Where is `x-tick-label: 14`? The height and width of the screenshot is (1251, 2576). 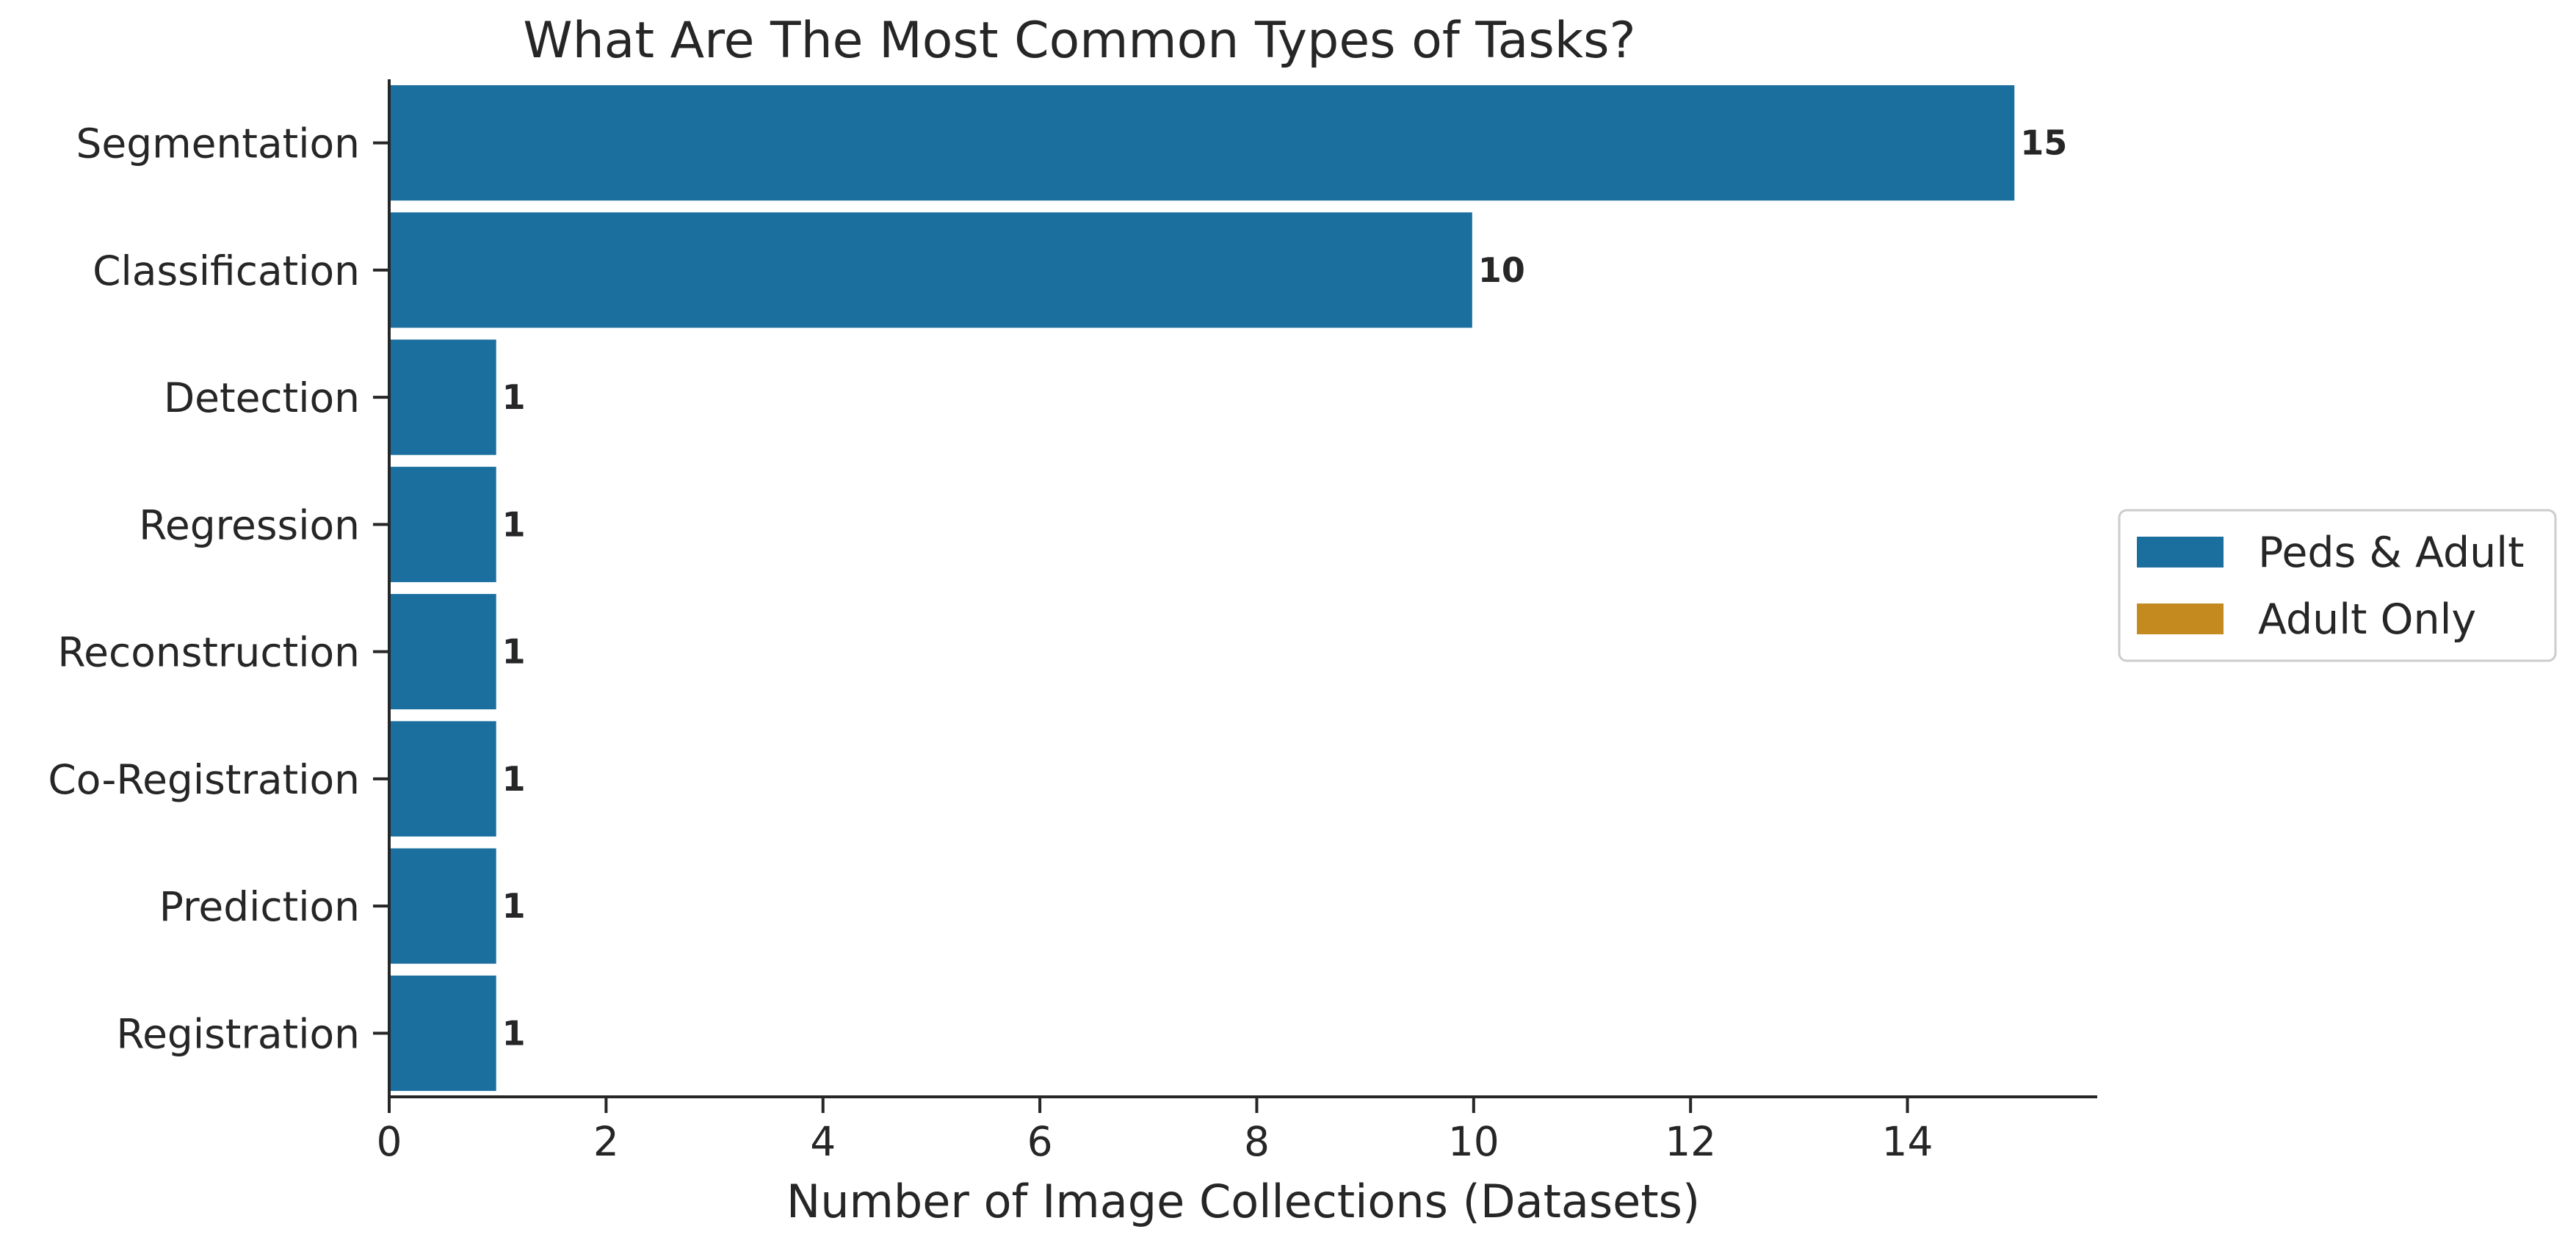 x-tick-label: 14 is located at coordinates (1907, 1141).